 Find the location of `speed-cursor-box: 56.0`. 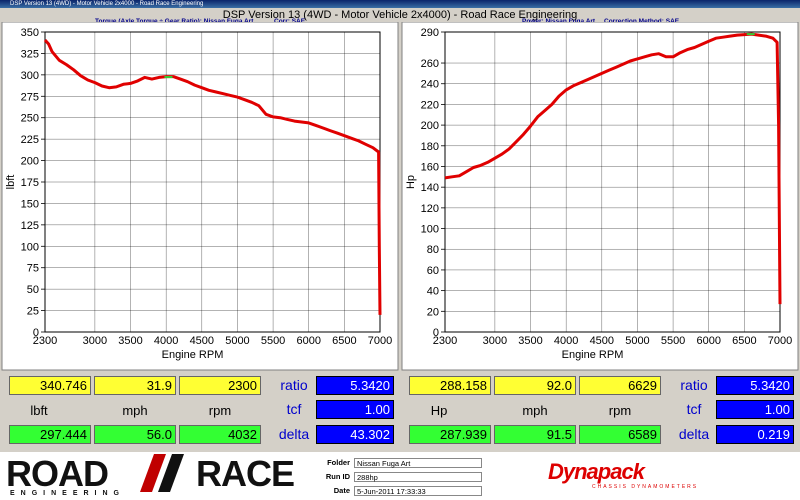

speed-cursor-box: 56.0 is located at coordinates (135, 434).